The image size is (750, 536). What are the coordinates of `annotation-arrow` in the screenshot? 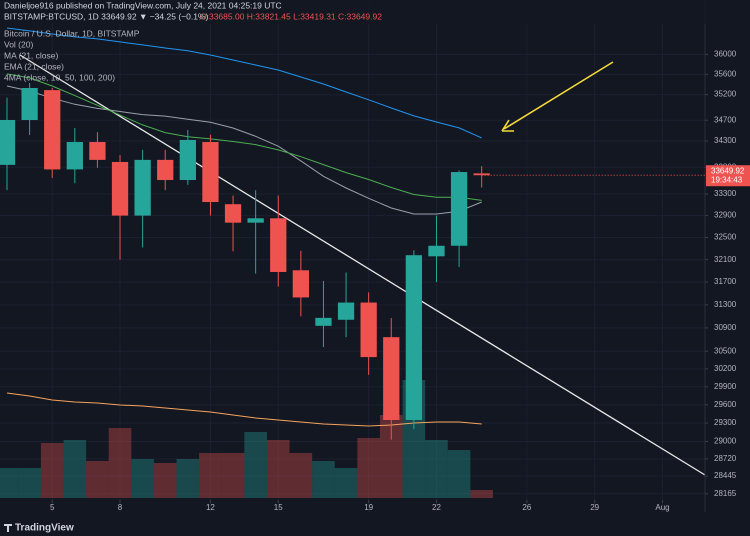 It's located at (557, 96).